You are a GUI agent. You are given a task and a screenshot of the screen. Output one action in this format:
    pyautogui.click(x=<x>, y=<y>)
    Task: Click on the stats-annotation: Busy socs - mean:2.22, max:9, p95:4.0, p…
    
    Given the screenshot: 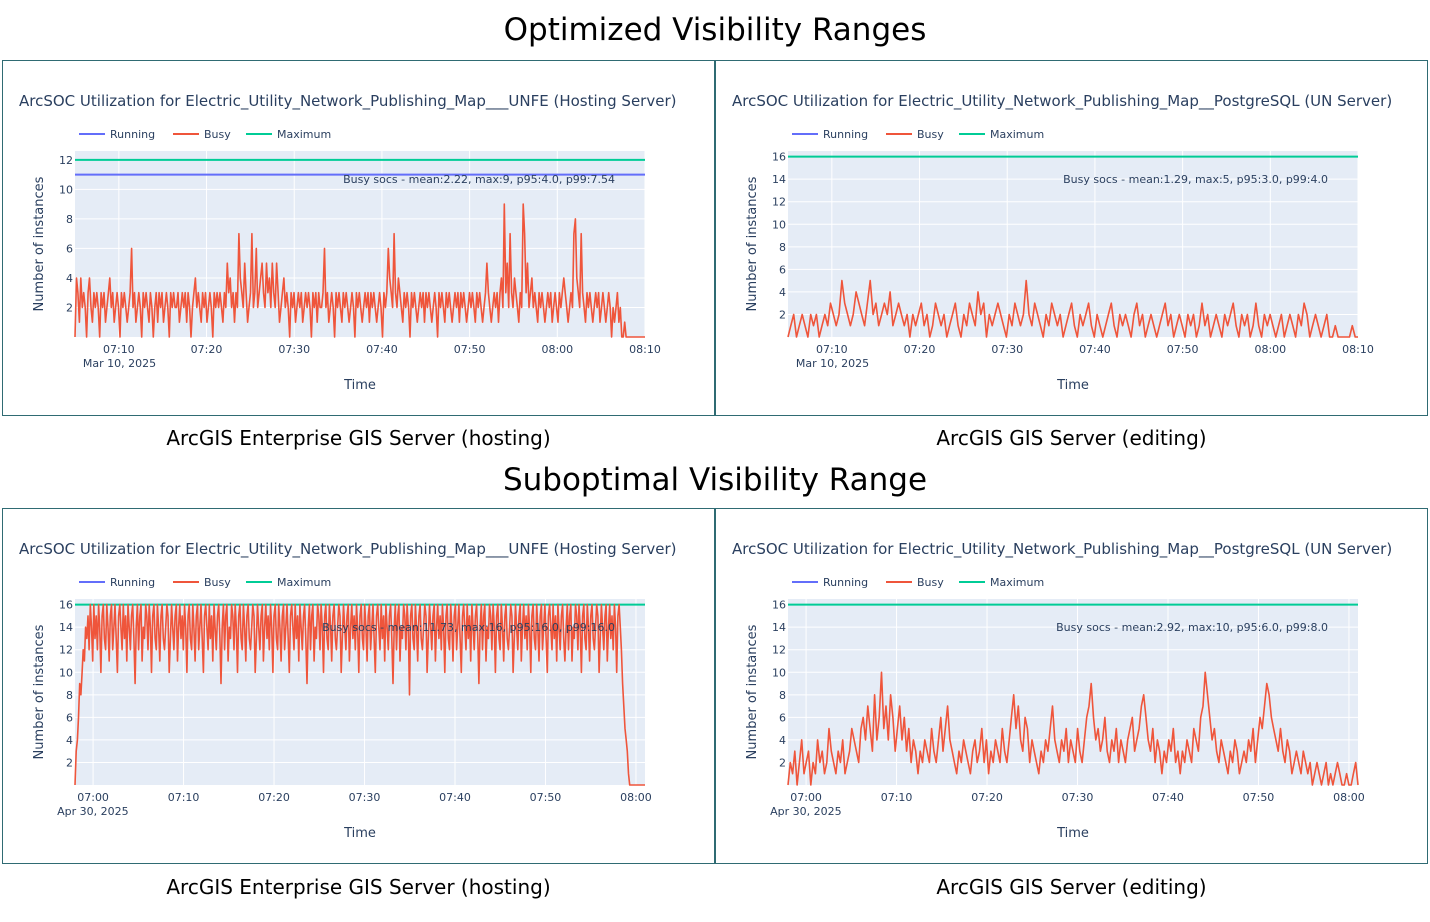 What is the action you would take?
    pyautogui.click(x=479, y=179)
    